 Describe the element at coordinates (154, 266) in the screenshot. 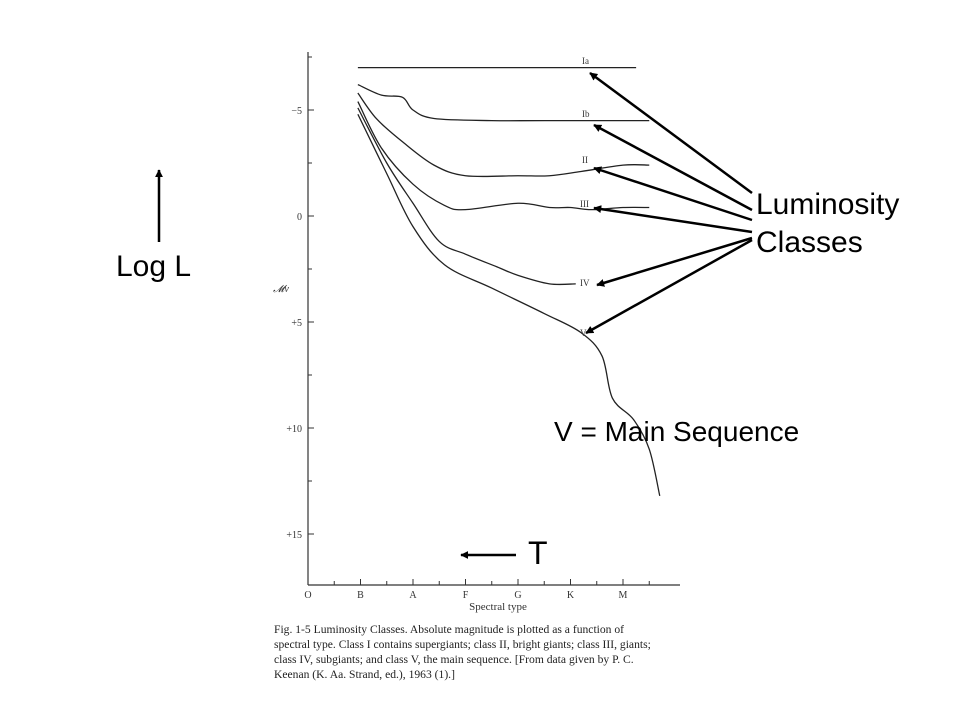

I see `log-l-label: Log L` at that location.